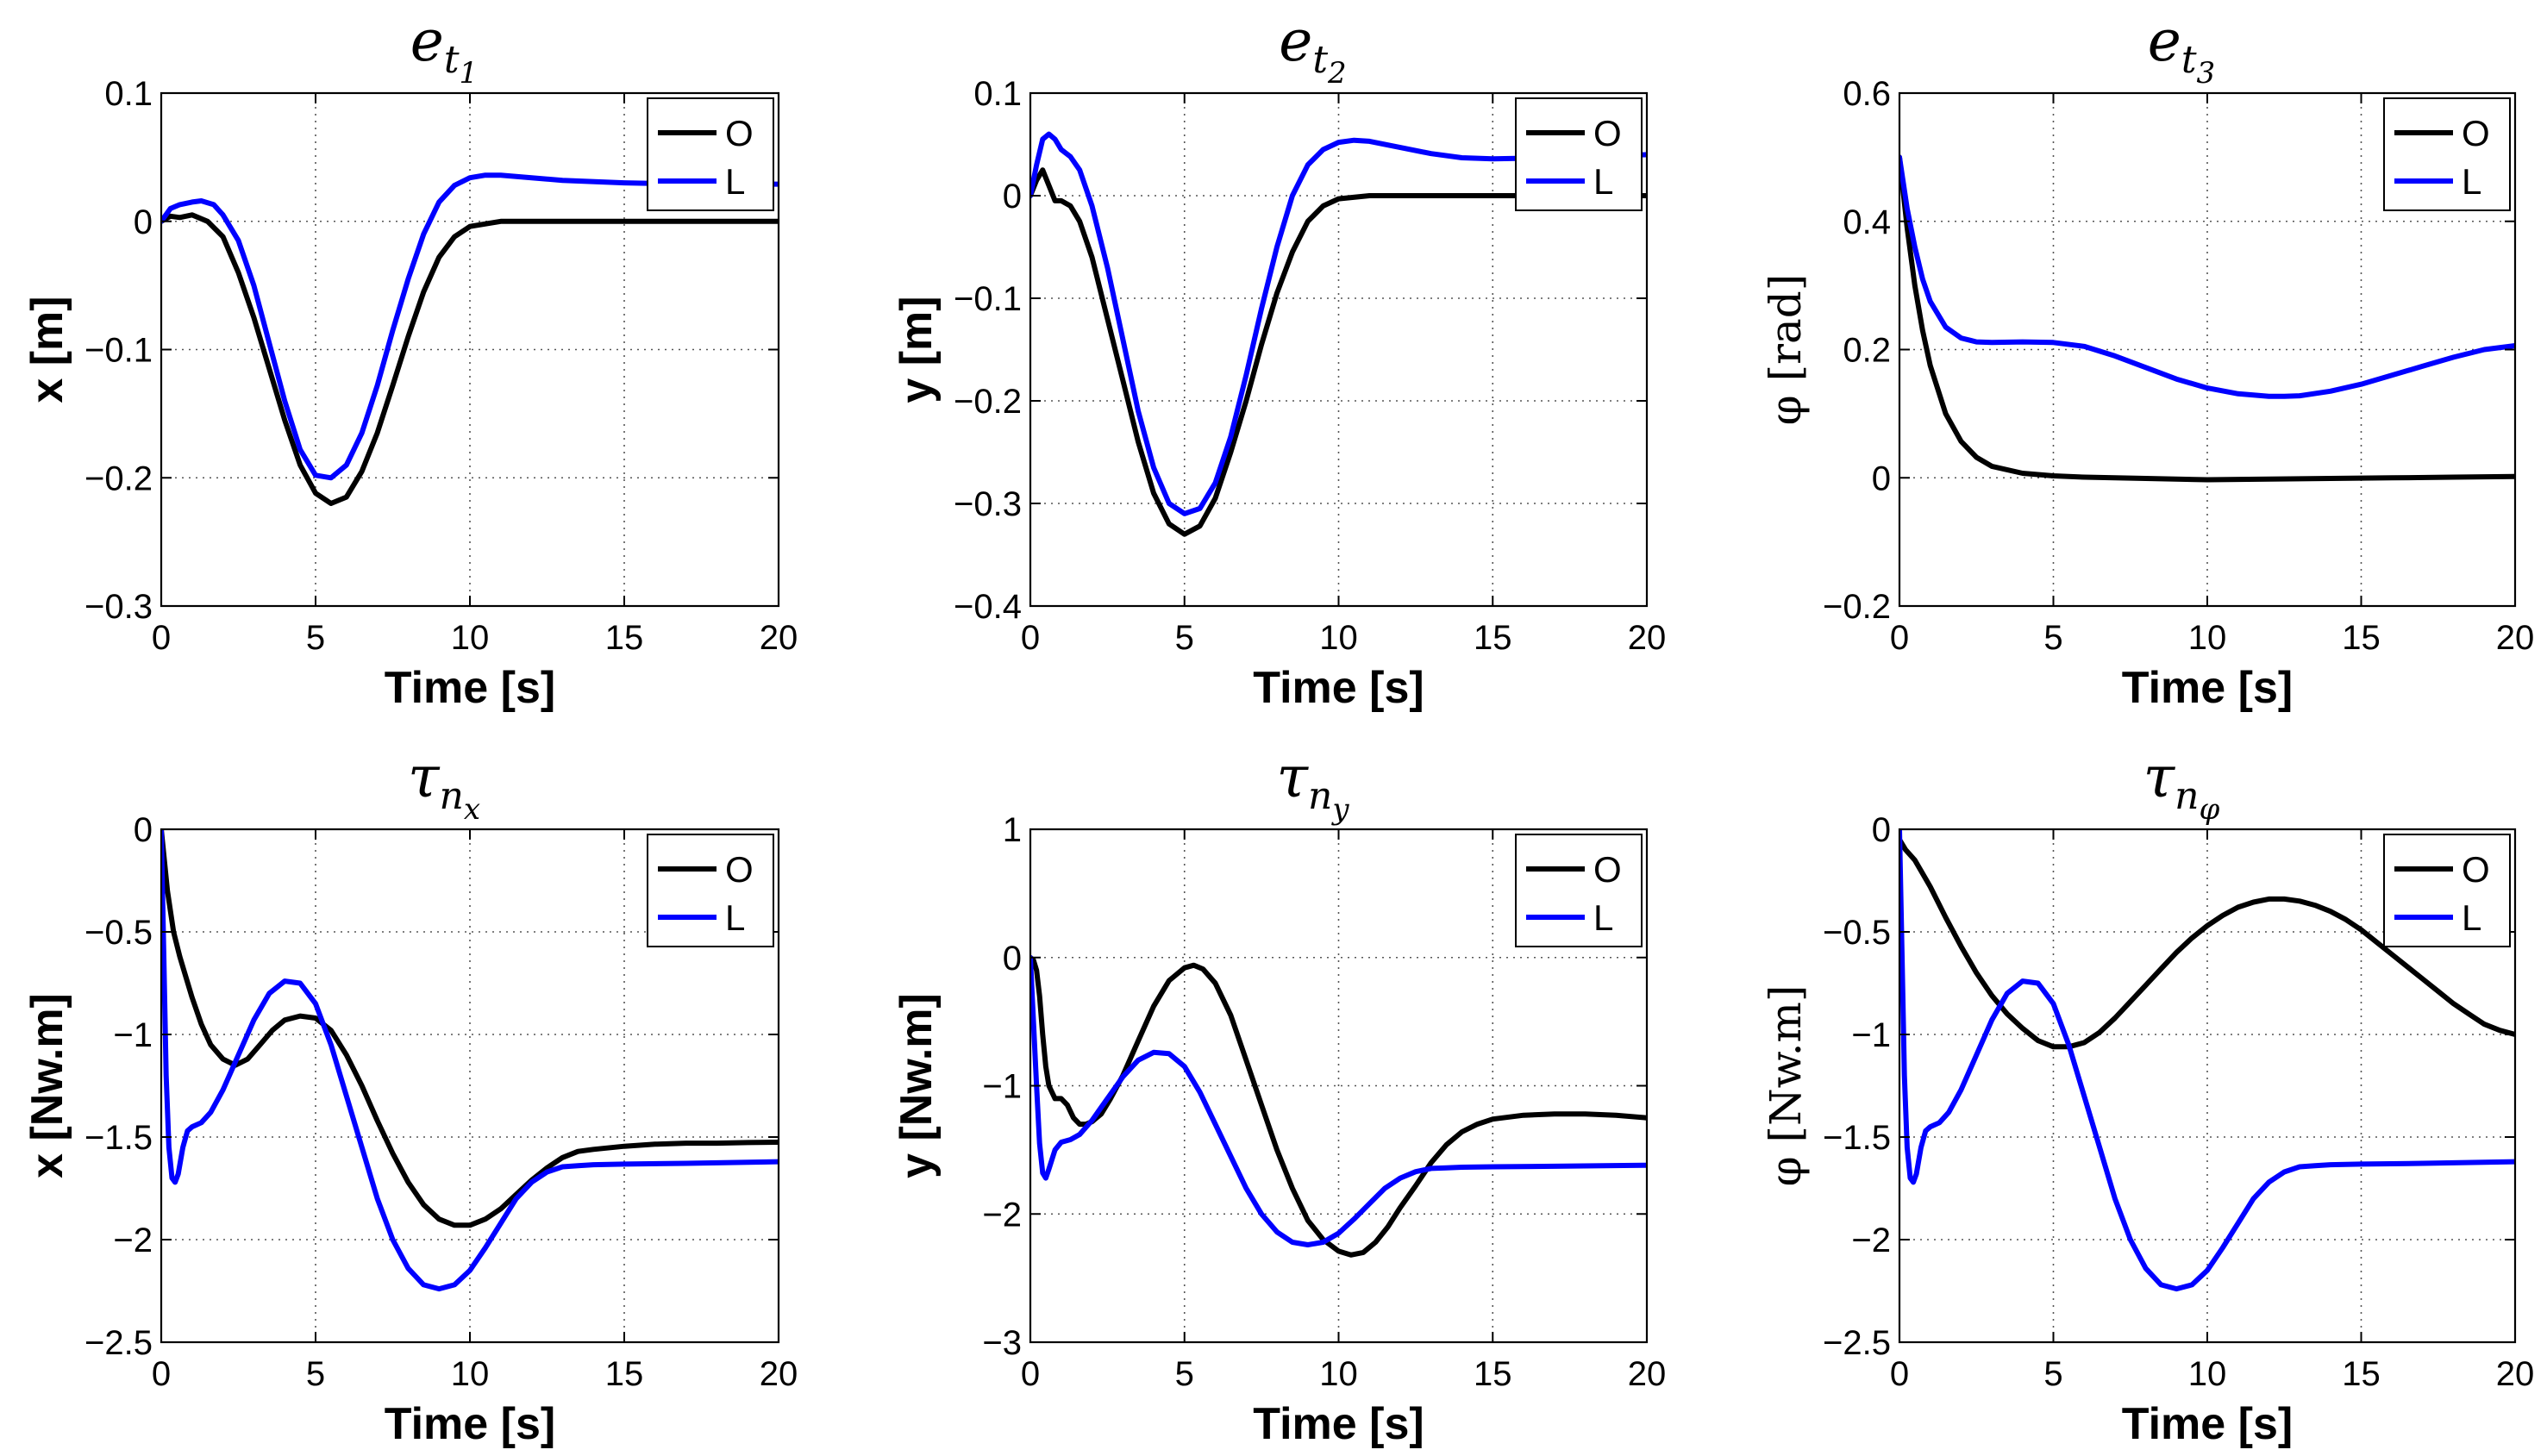 The width and height of the screenshot is (2547, 1456). Describe the element at coordinates (2181, 786) in the screenshot. I see `chart-title: τnφ` at that location.